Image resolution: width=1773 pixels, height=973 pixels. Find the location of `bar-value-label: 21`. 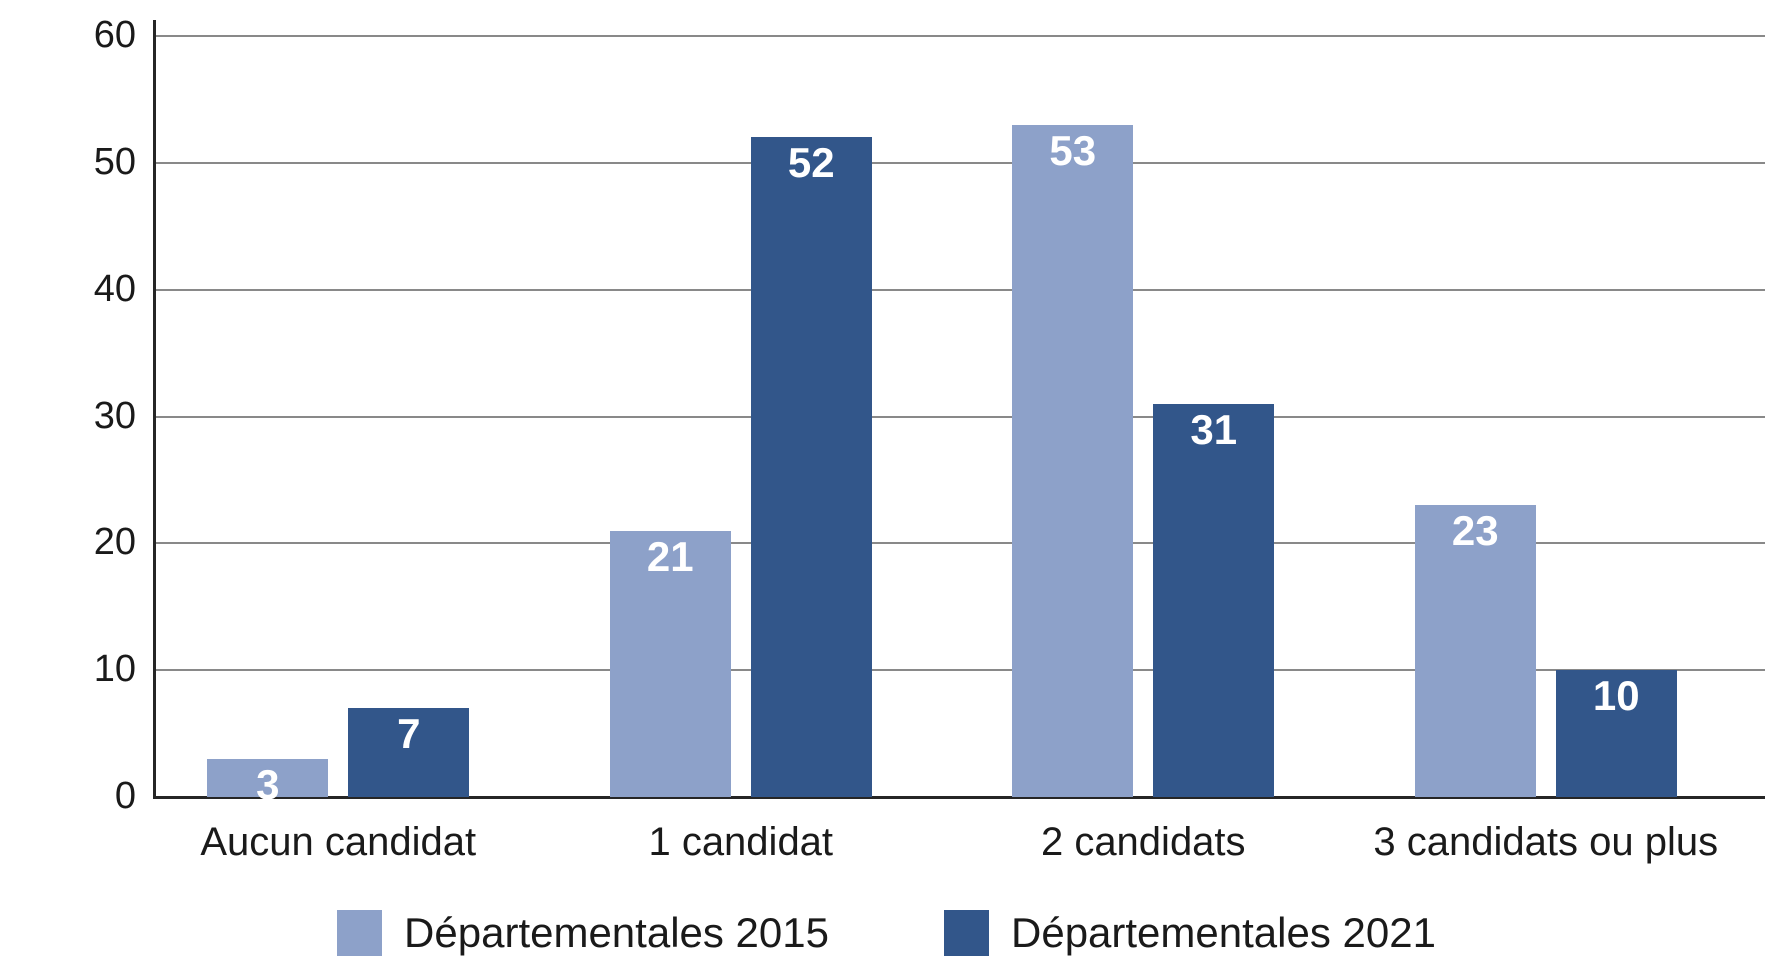

bar-value-label: 21 is located at coordinates (670, 556).